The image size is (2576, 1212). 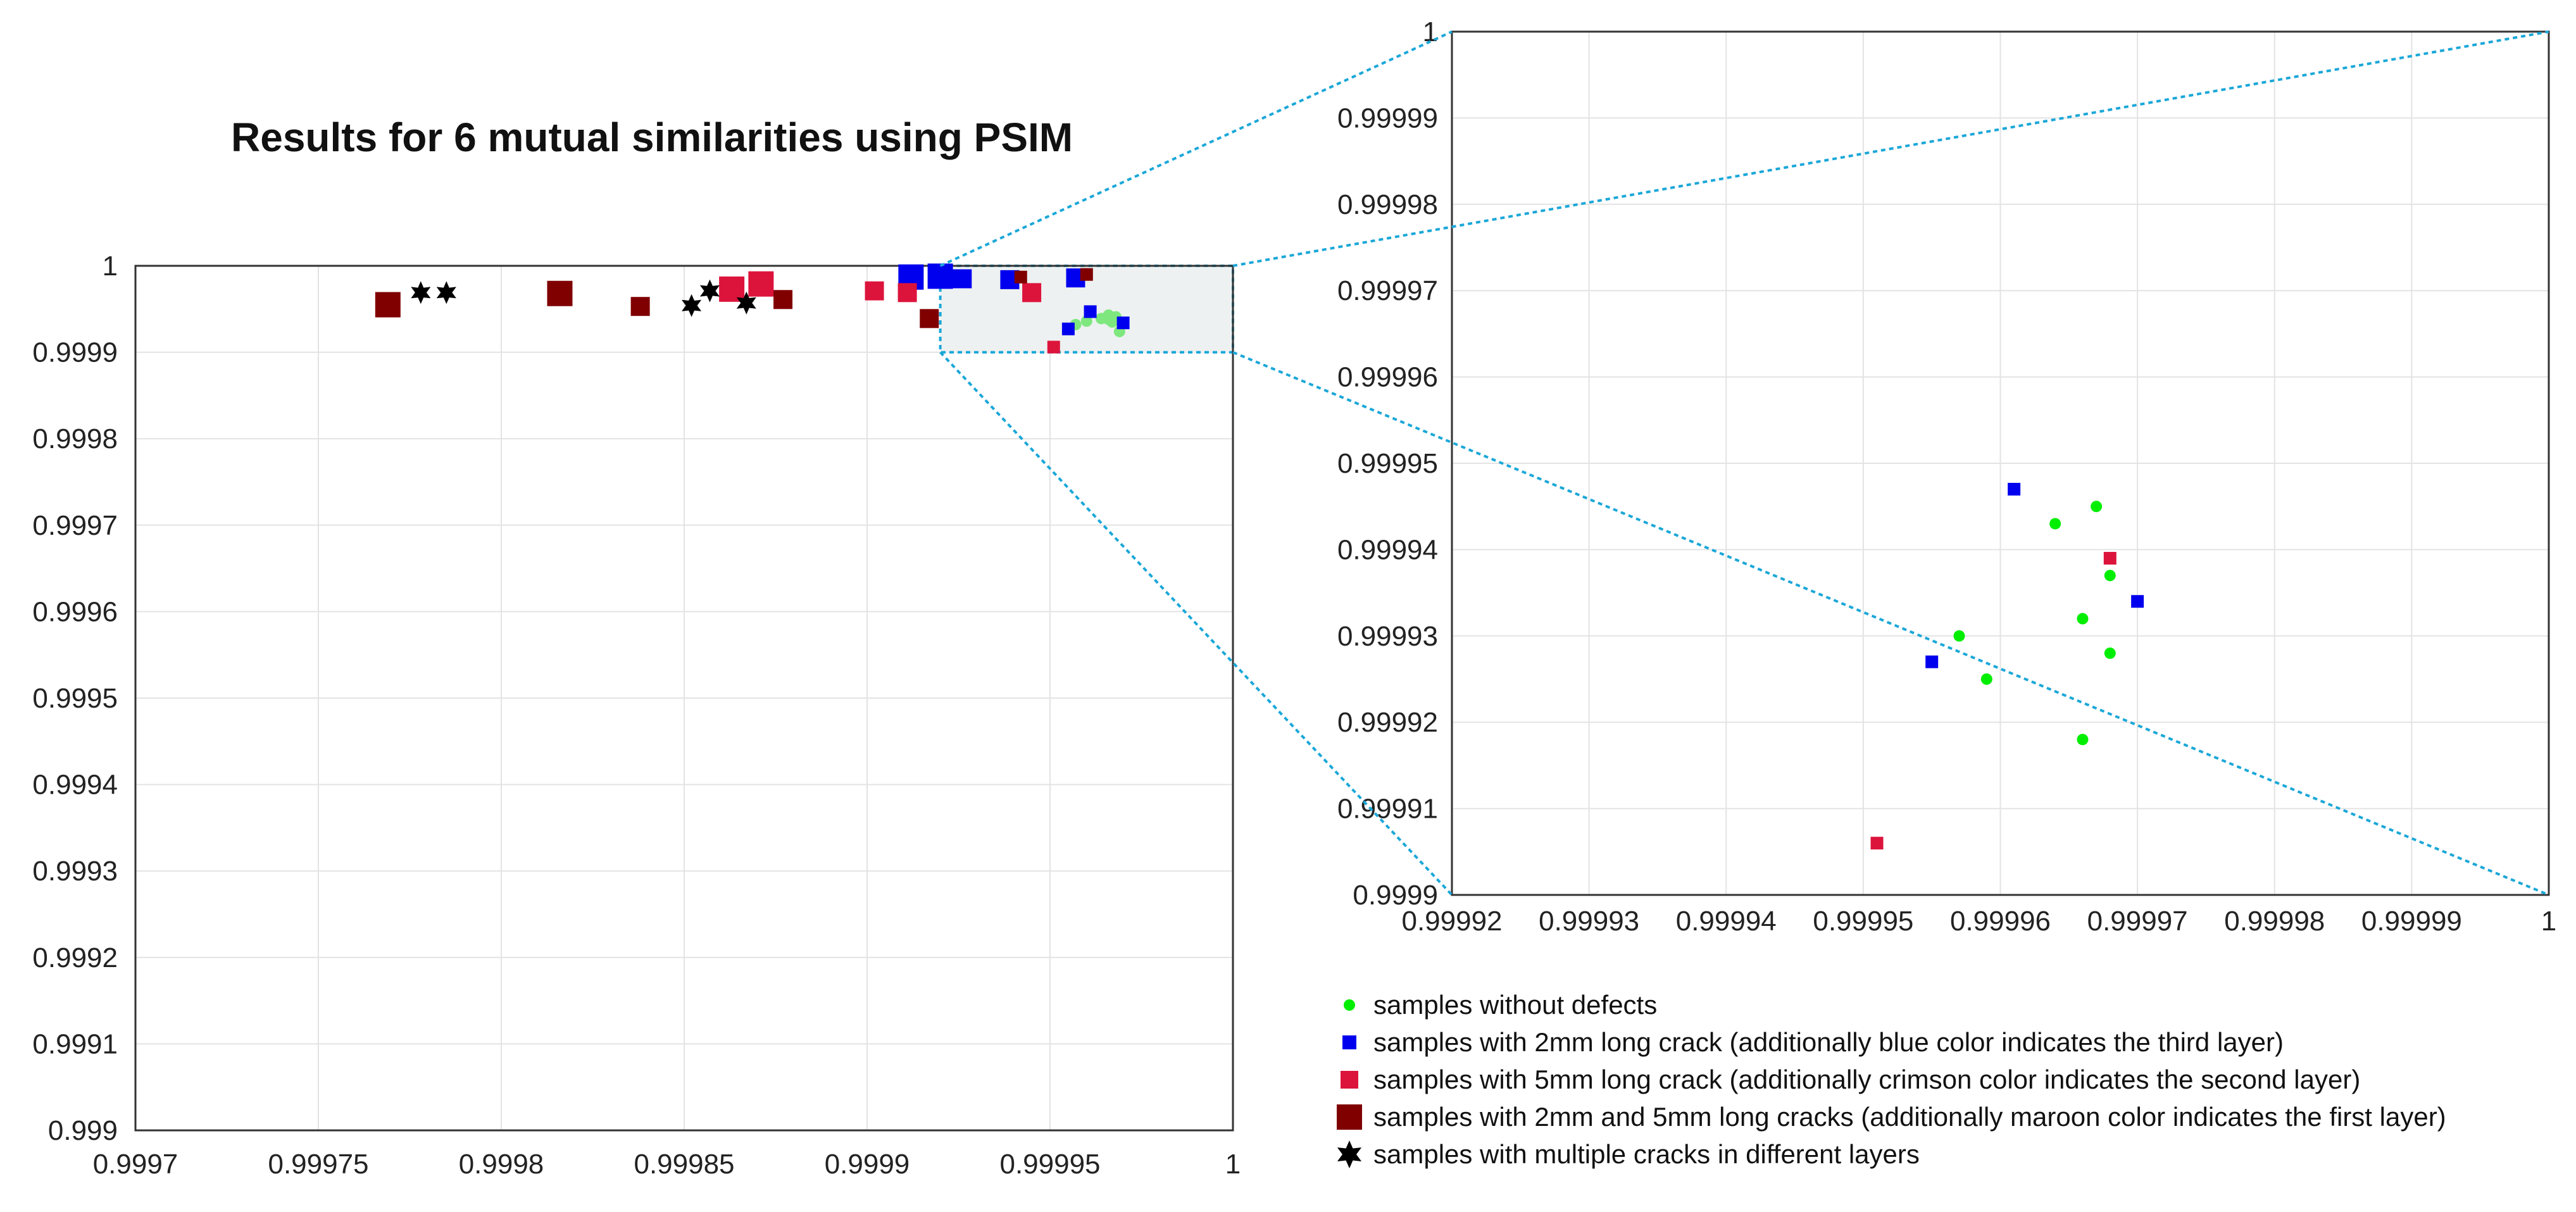 What do you see at coordinates (1726, 921) in the screenshot?
I see `x-tick-label: 0.99994` at bounding box center [1726, 921].